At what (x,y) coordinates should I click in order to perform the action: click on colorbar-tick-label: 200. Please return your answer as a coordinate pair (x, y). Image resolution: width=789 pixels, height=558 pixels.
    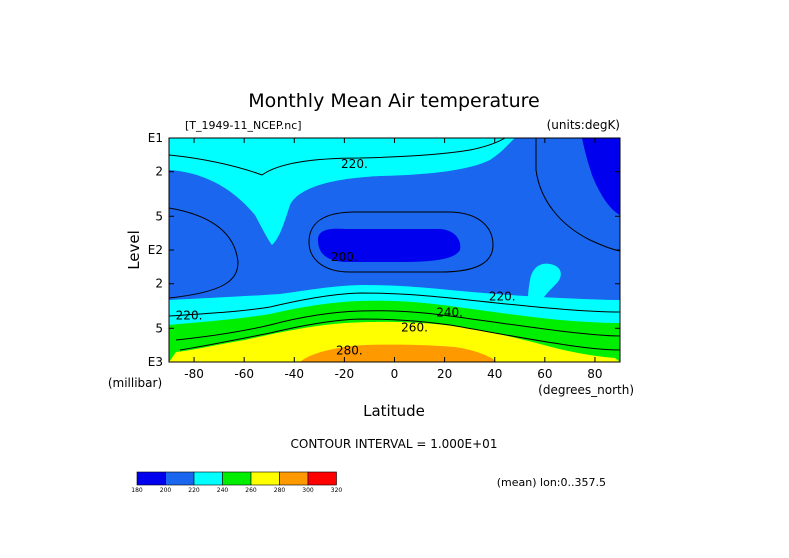
    Looking at the image, I should click on (166, 490).